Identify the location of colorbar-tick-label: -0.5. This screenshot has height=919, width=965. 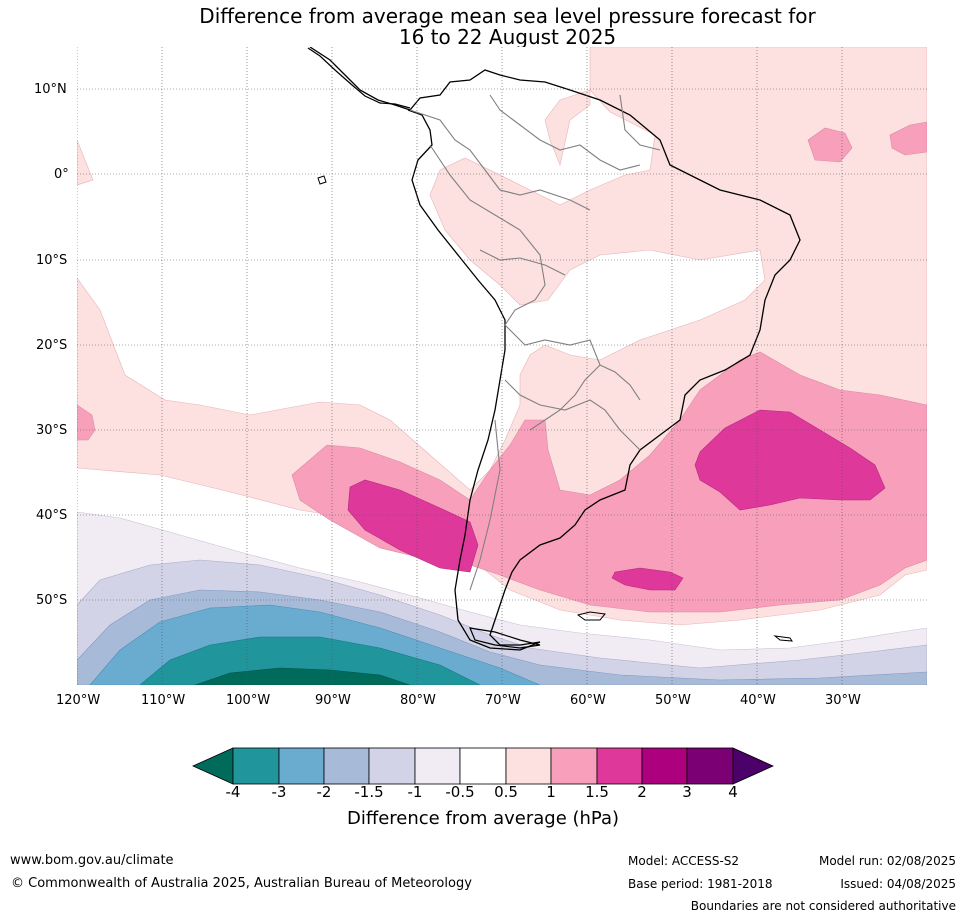
(460, 792).